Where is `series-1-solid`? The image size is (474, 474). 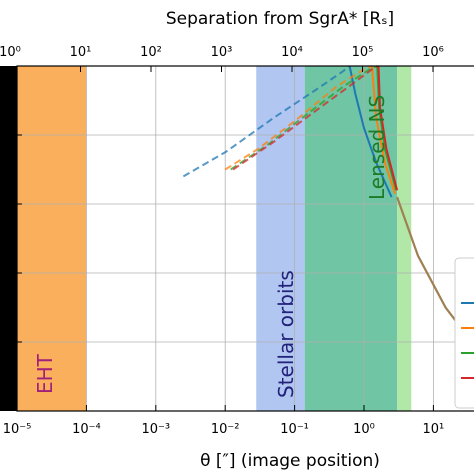 series-1-solid is located at coordinates (383, 130).